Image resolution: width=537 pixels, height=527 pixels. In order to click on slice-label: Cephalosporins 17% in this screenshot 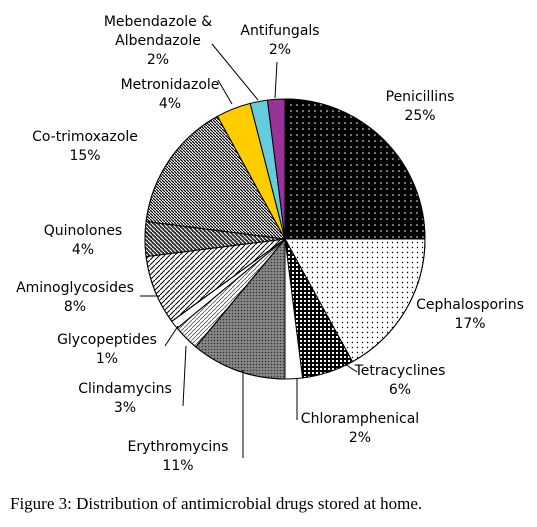, I will do `click(470, 315)`.